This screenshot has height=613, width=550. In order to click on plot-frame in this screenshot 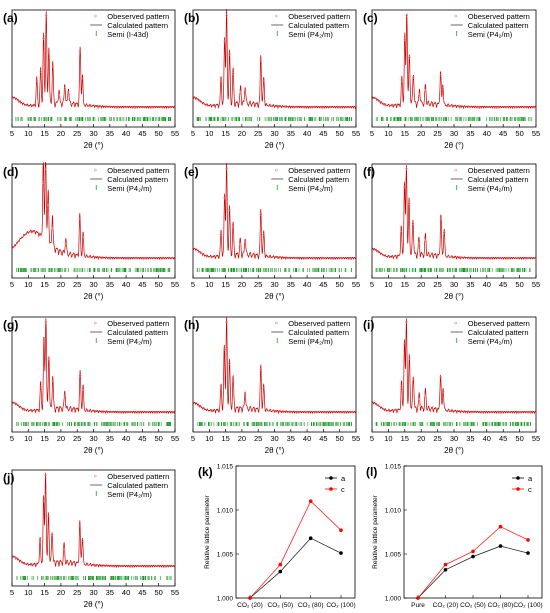, I will do `click(473, 532)`.